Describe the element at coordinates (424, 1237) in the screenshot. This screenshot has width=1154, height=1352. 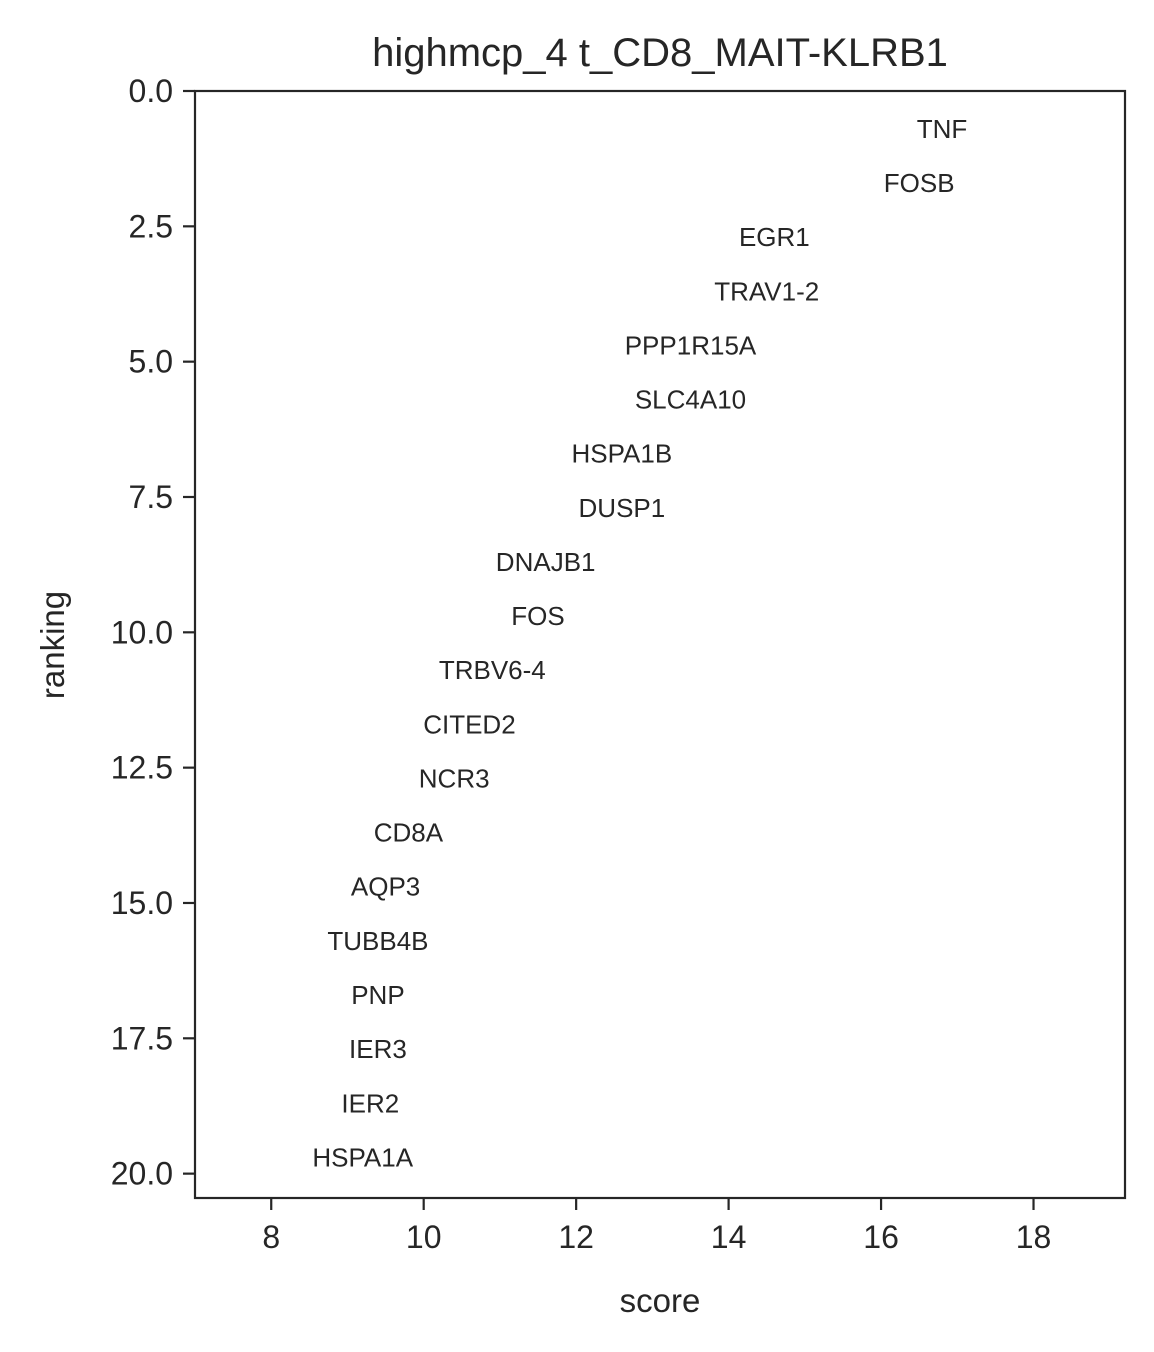
I see `x-tick-label: 10` at that location.